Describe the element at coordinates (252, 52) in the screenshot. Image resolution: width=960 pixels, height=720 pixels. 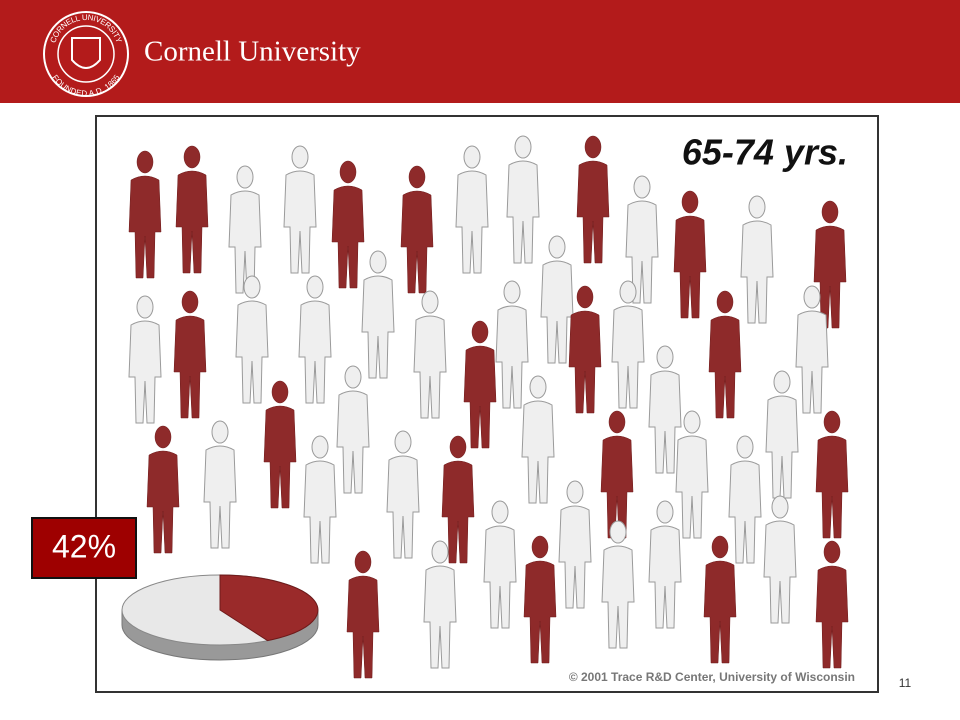
I see `header-title: Cornell University` at that location.